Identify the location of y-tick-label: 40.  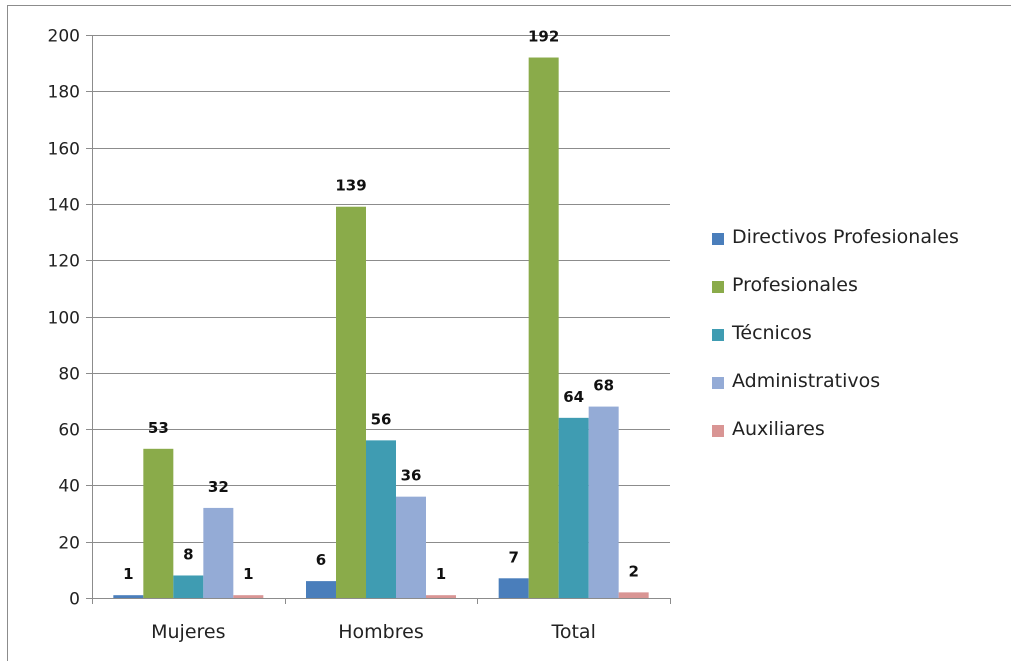
(69, 487).